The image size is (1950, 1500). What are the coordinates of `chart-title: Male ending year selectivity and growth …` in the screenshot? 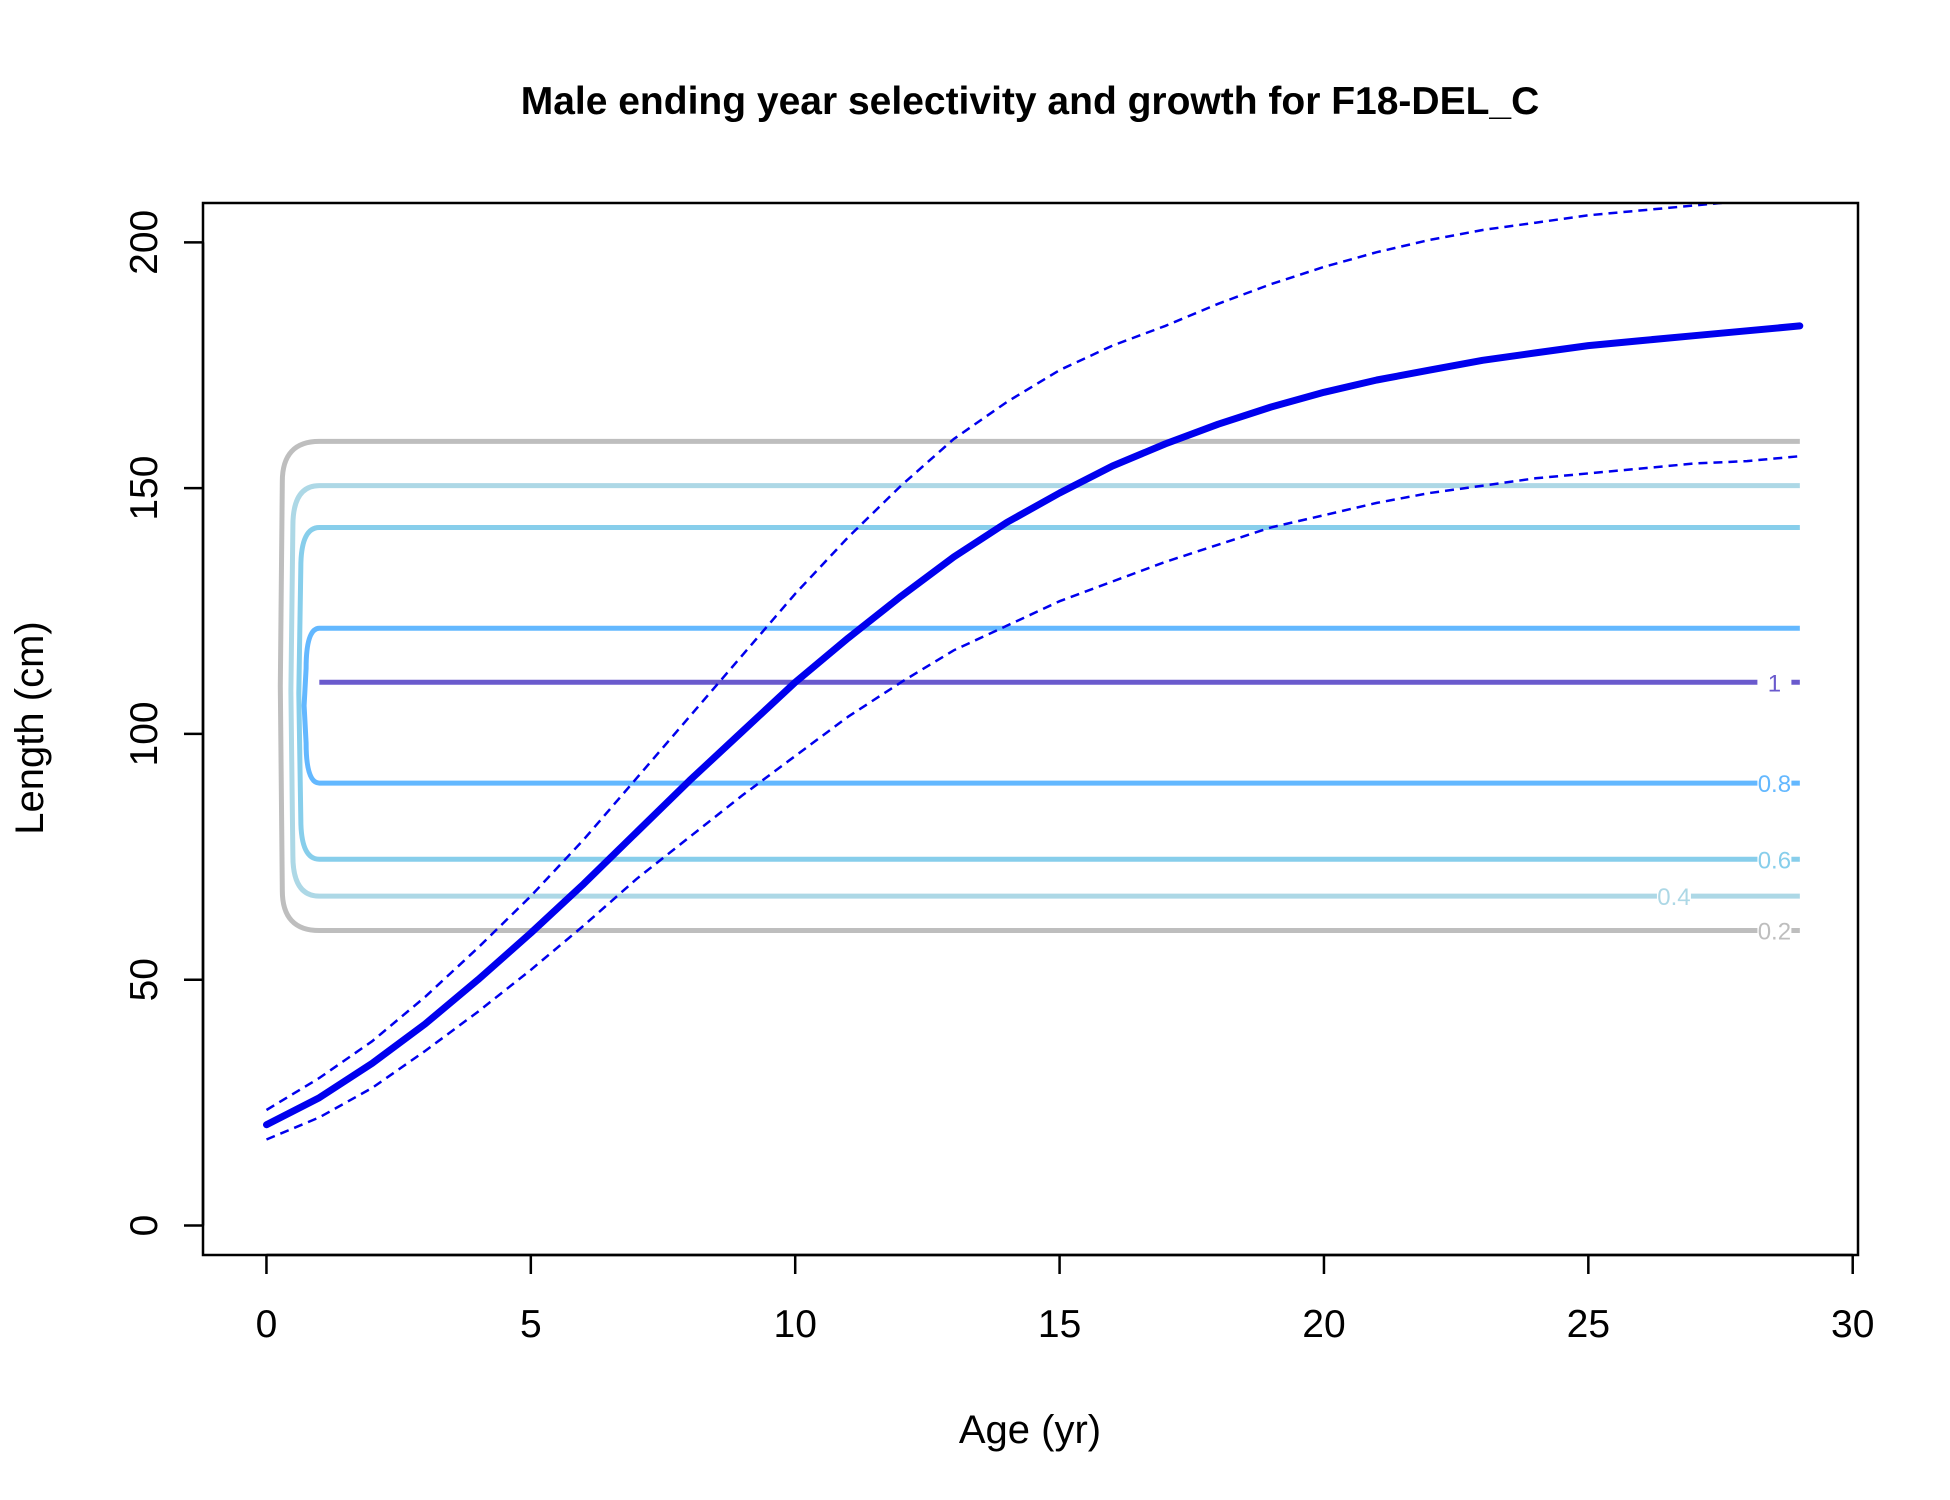 It's located at (1030, 101).